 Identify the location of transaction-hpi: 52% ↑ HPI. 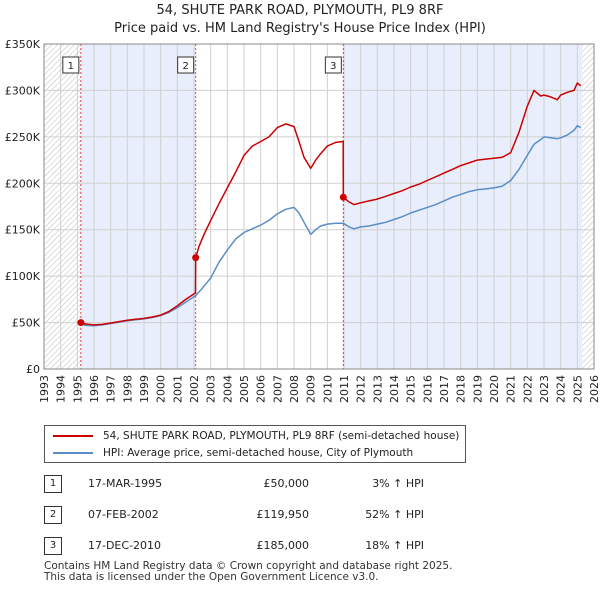
(394, 514).